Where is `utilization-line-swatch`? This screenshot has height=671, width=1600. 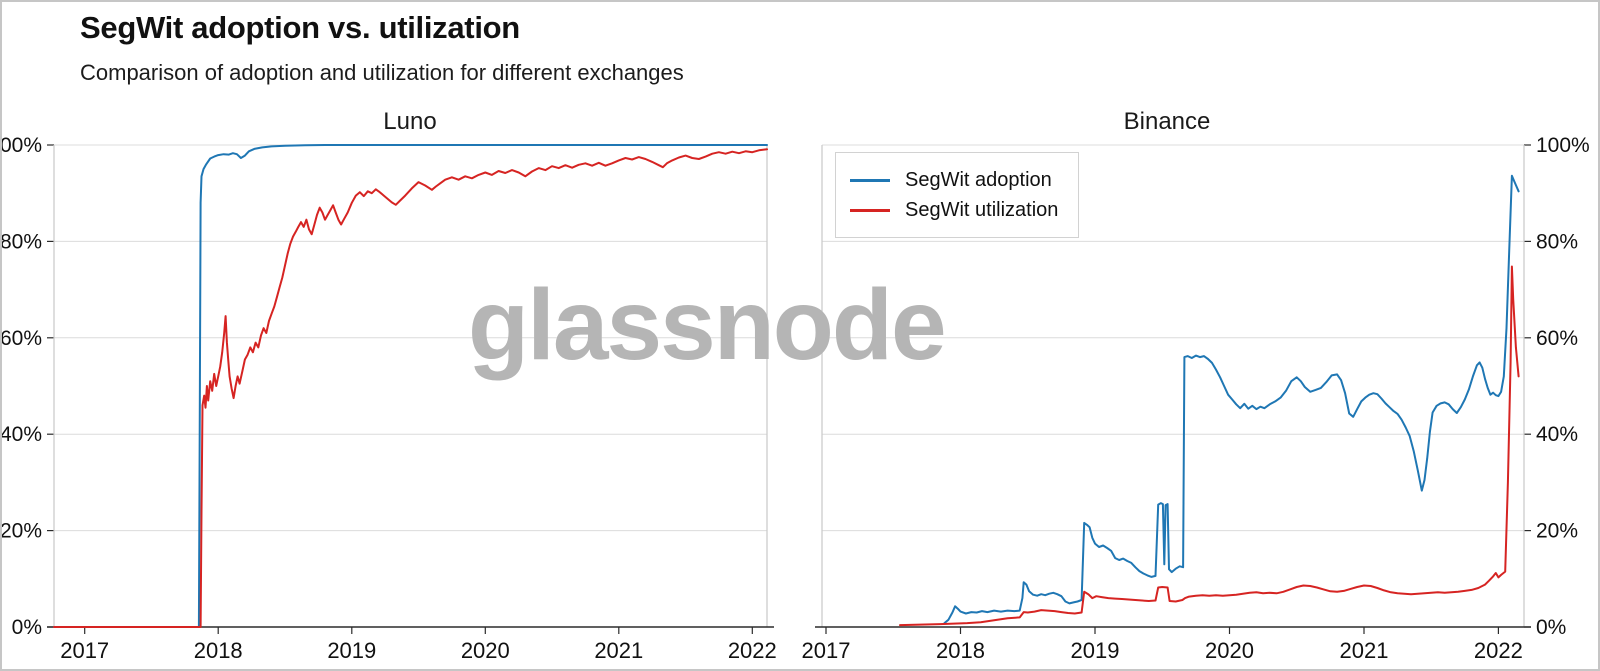
utilization-line-swatch is located at coordinates (870, 210).